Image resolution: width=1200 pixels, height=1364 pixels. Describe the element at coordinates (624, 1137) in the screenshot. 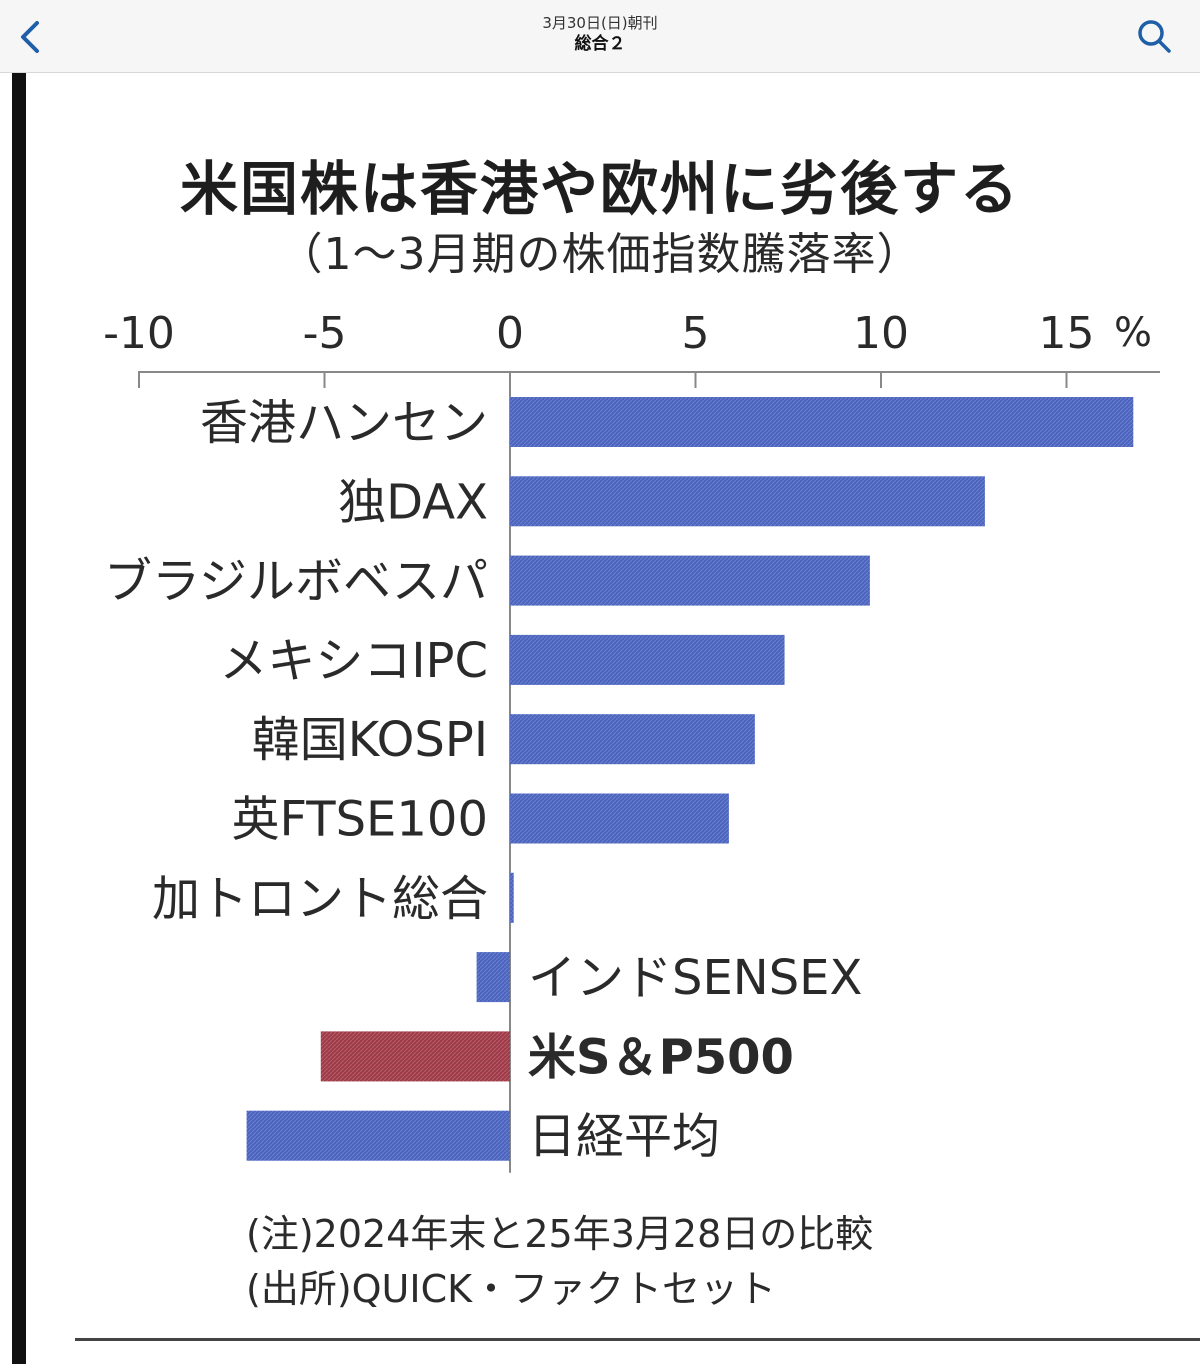

I see `category-label: 日経平均` at that location.